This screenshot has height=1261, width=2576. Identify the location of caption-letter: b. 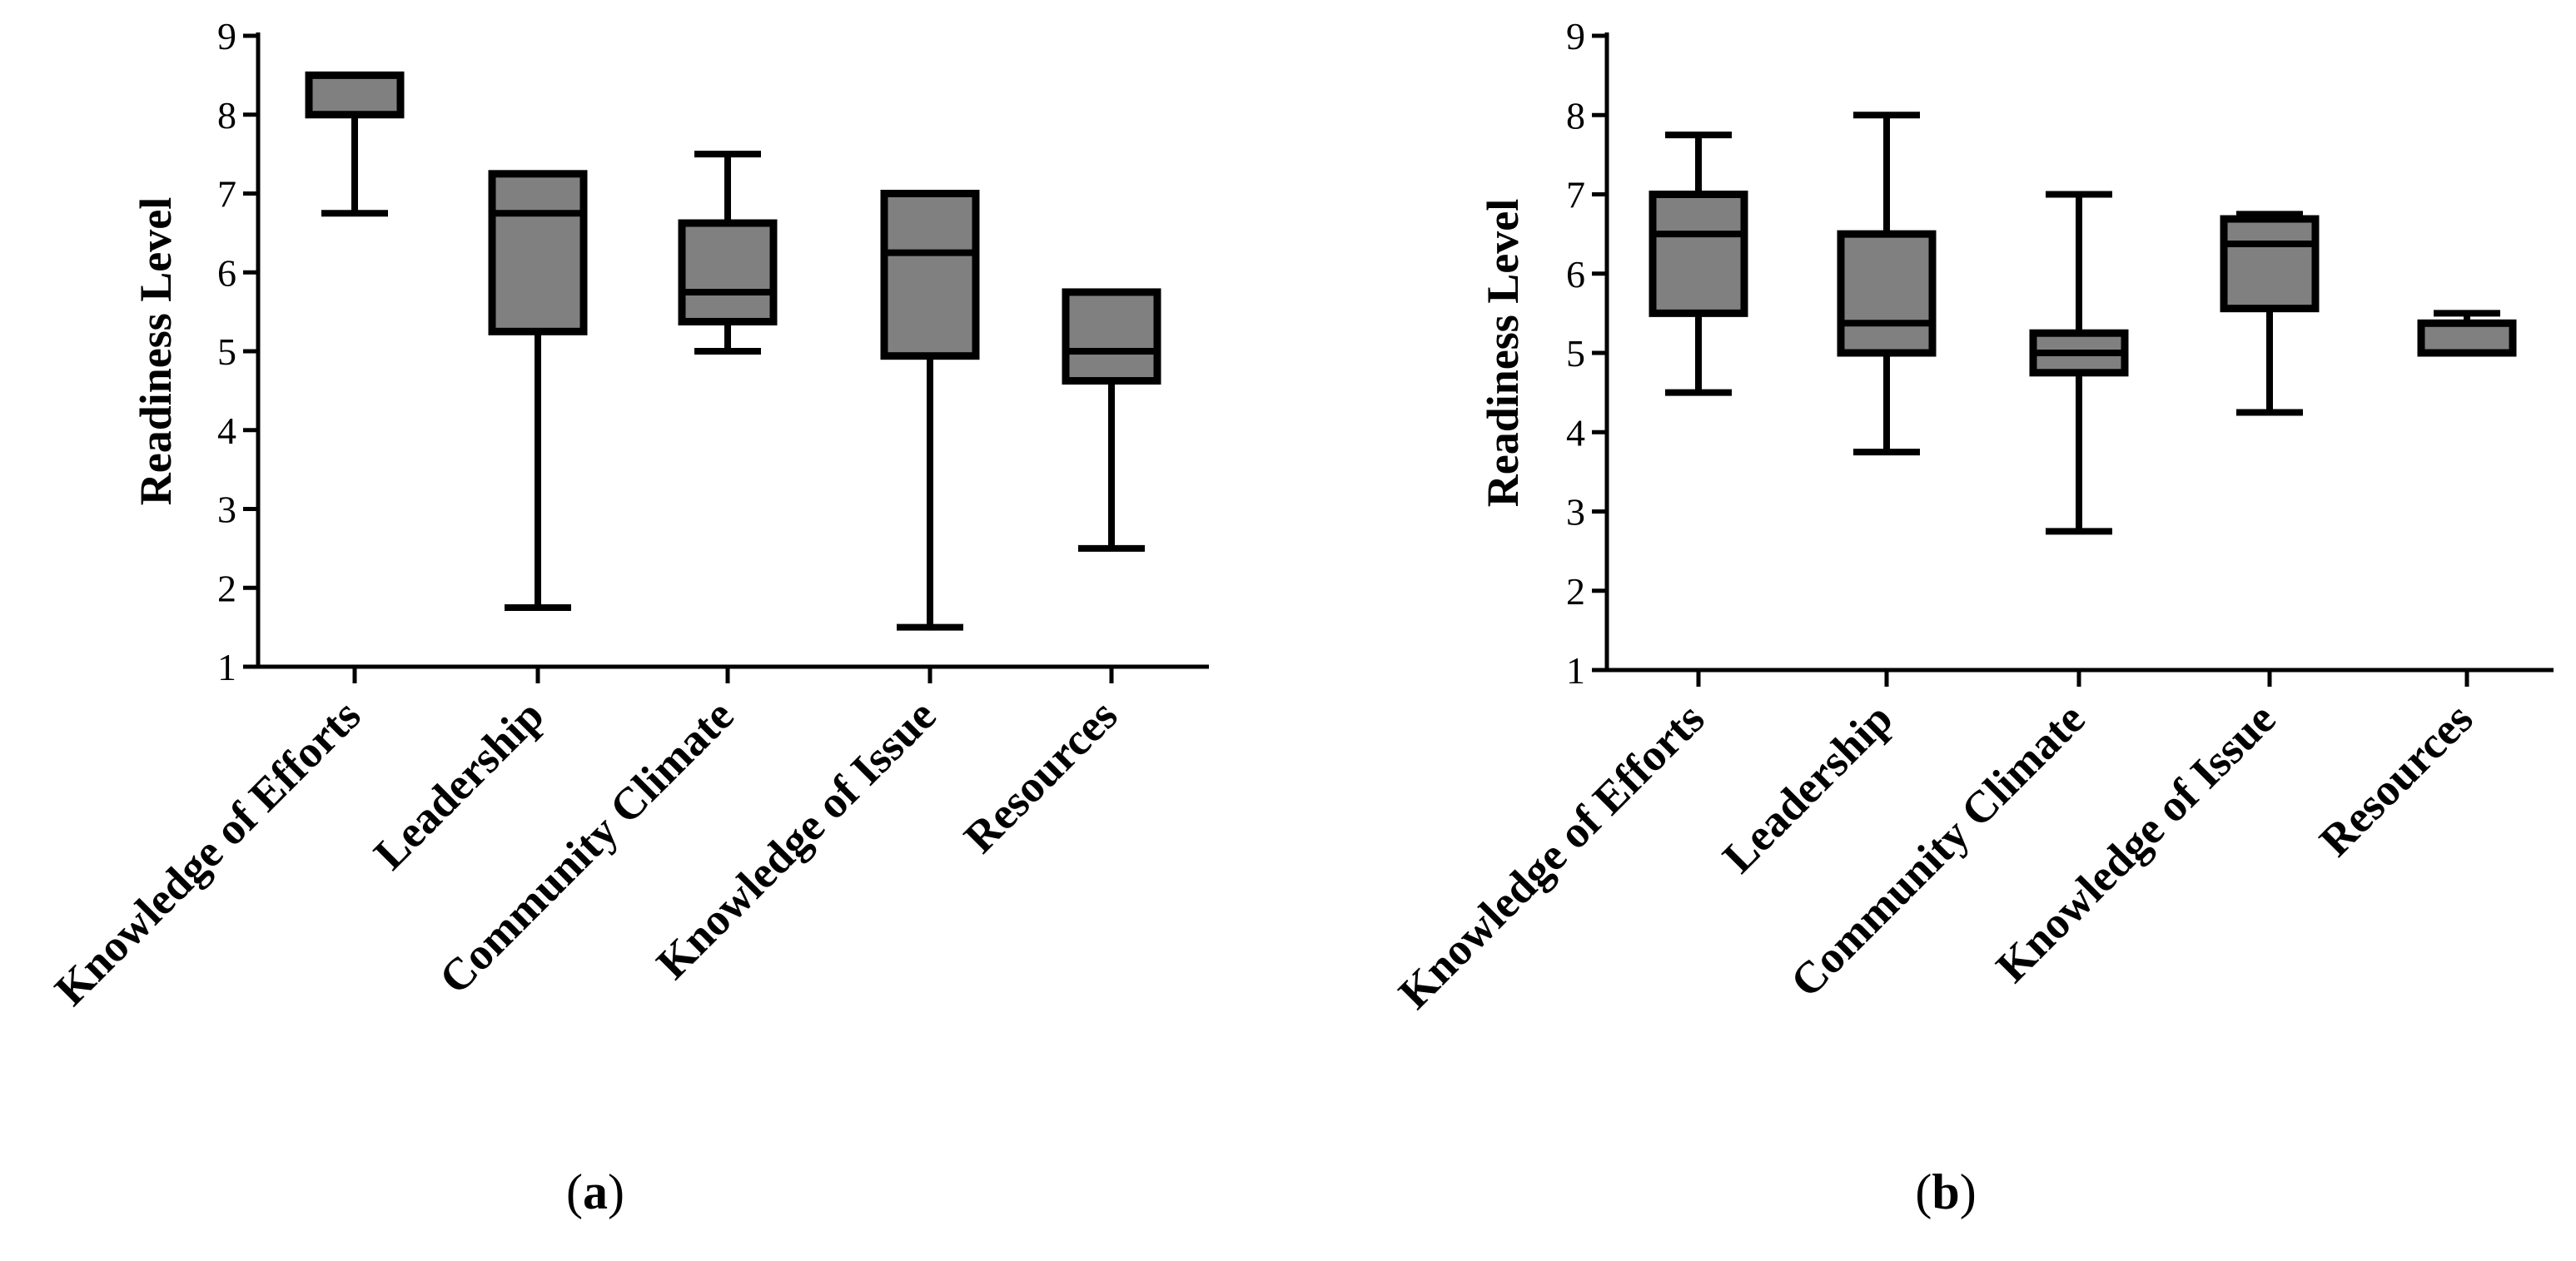
(1945, 1191).